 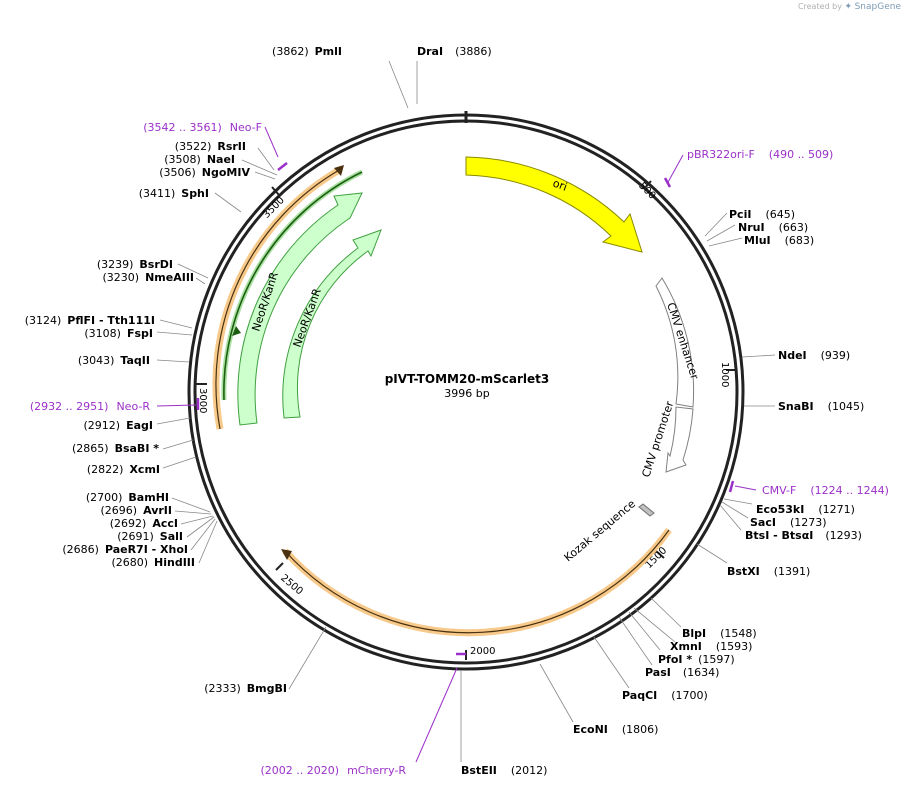 What do you see at coordinates (773, 227) in the screenshot?
I see `site-label-nrui: NruI (663)` at bounding box center [773, 227].